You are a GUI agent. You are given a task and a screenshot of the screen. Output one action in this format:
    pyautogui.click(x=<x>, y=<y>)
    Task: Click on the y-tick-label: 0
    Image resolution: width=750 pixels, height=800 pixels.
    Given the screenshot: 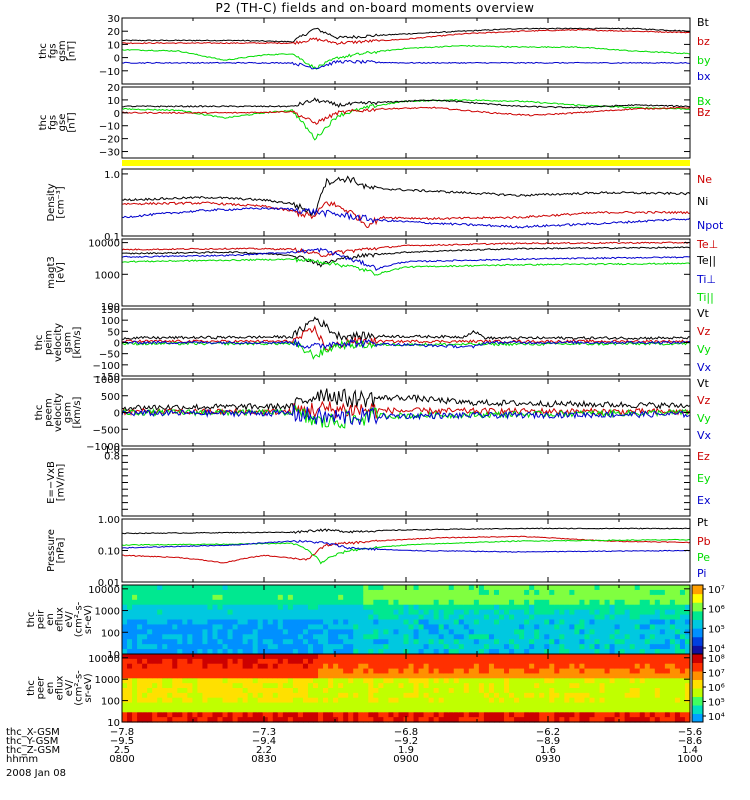 What is the action you would take?
    pyautogui.click(x=117, y=344)
    